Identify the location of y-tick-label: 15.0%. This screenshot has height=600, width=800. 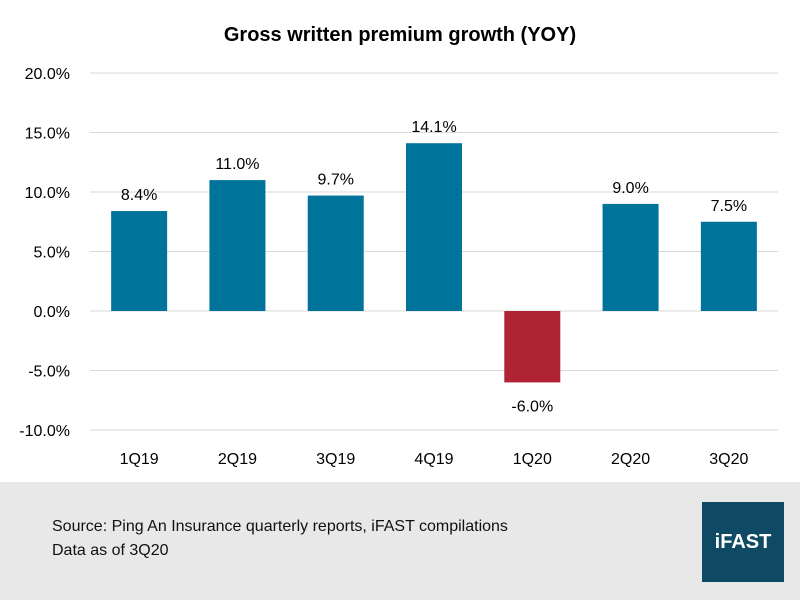
(47, 134).